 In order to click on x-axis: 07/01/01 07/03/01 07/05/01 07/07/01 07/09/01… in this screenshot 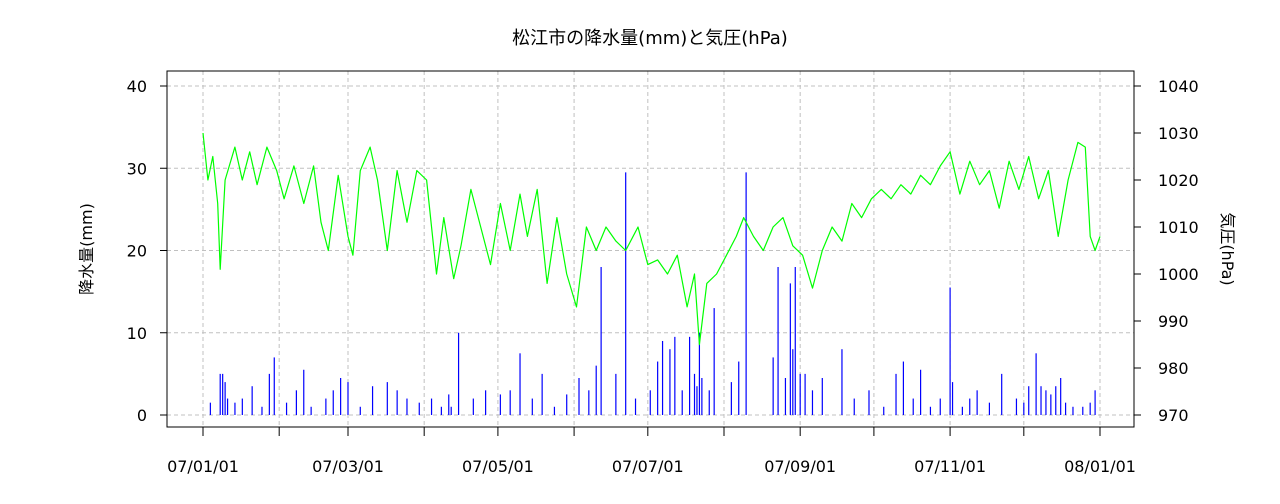, I will do `click(651, 451)`.